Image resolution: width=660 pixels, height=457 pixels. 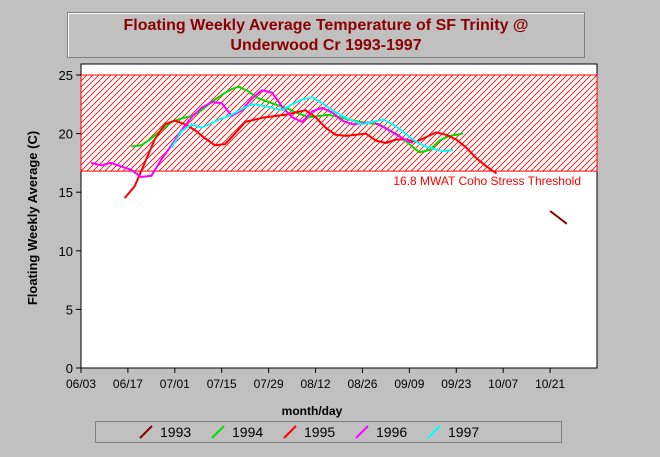 I want to click on x-axis-label: month/day, so click(x=312, y=411).